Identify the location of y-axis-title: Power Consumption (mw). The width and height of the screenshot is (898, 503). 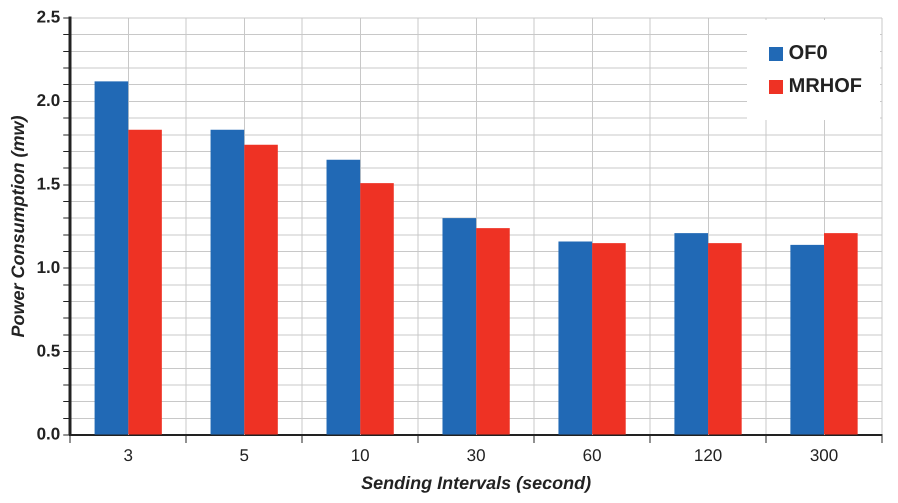
(18, 227).